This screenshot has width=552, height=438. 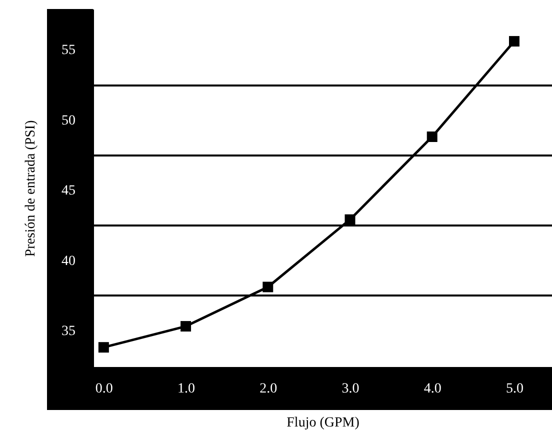 I want to click on x-tick-label: 1.0, so click(x=187, y=389).